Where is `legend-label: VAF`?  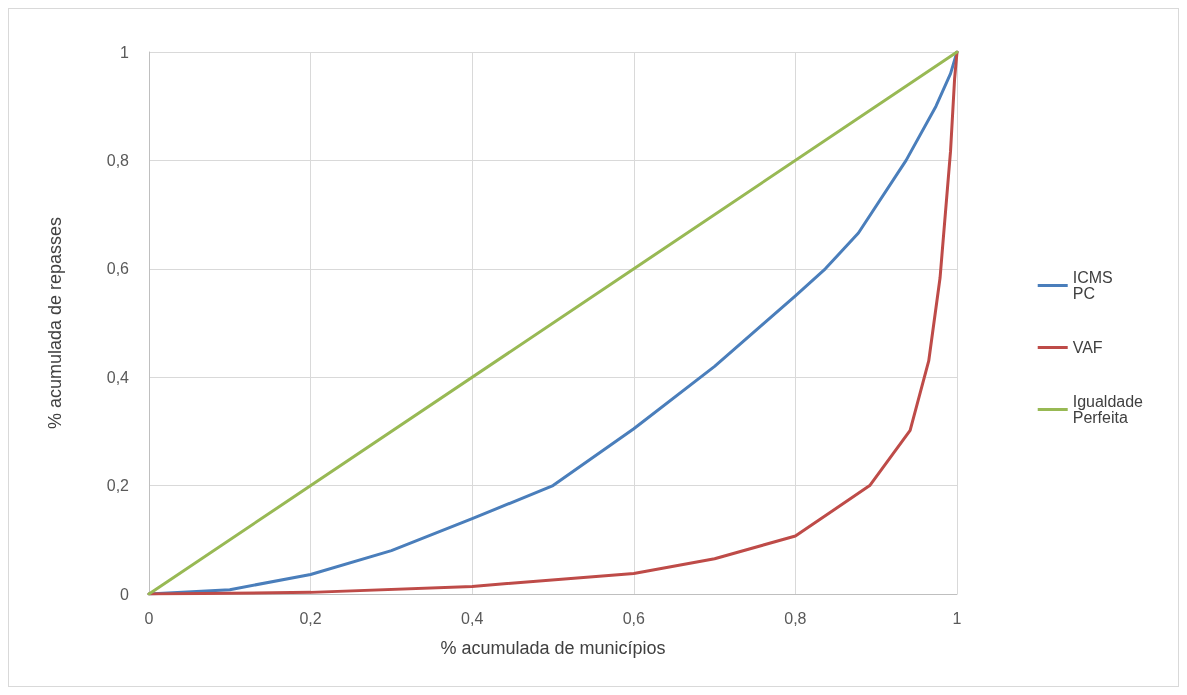 legend-label: VAF is located at coordinates (1087, 347).